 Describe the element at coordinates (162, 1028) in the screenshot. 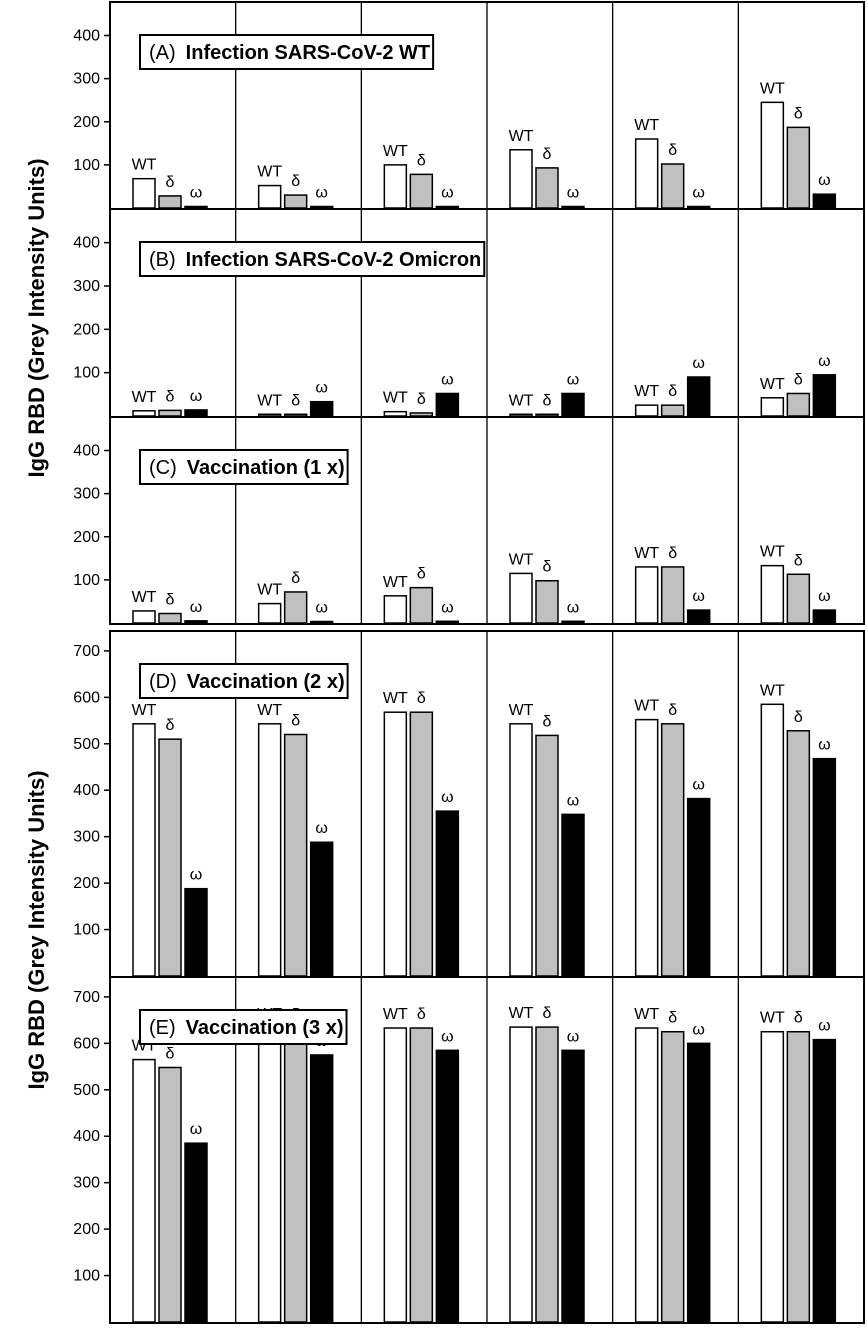

I see `panel-letter: (E)` at that location.